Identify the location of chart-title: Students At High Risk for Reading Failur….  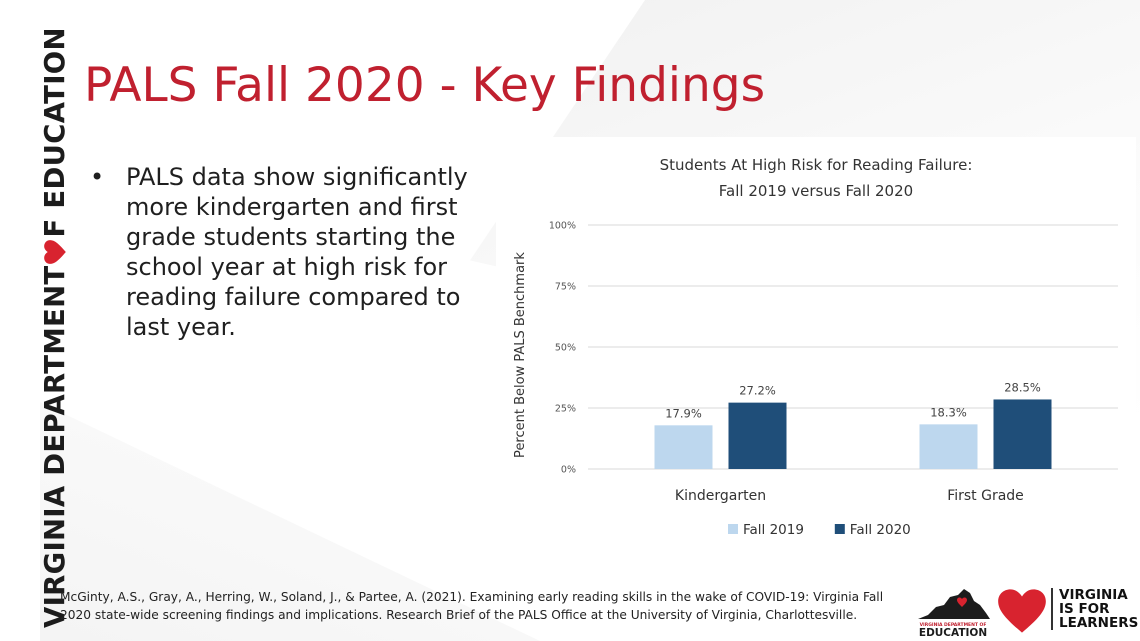
(816, 165).